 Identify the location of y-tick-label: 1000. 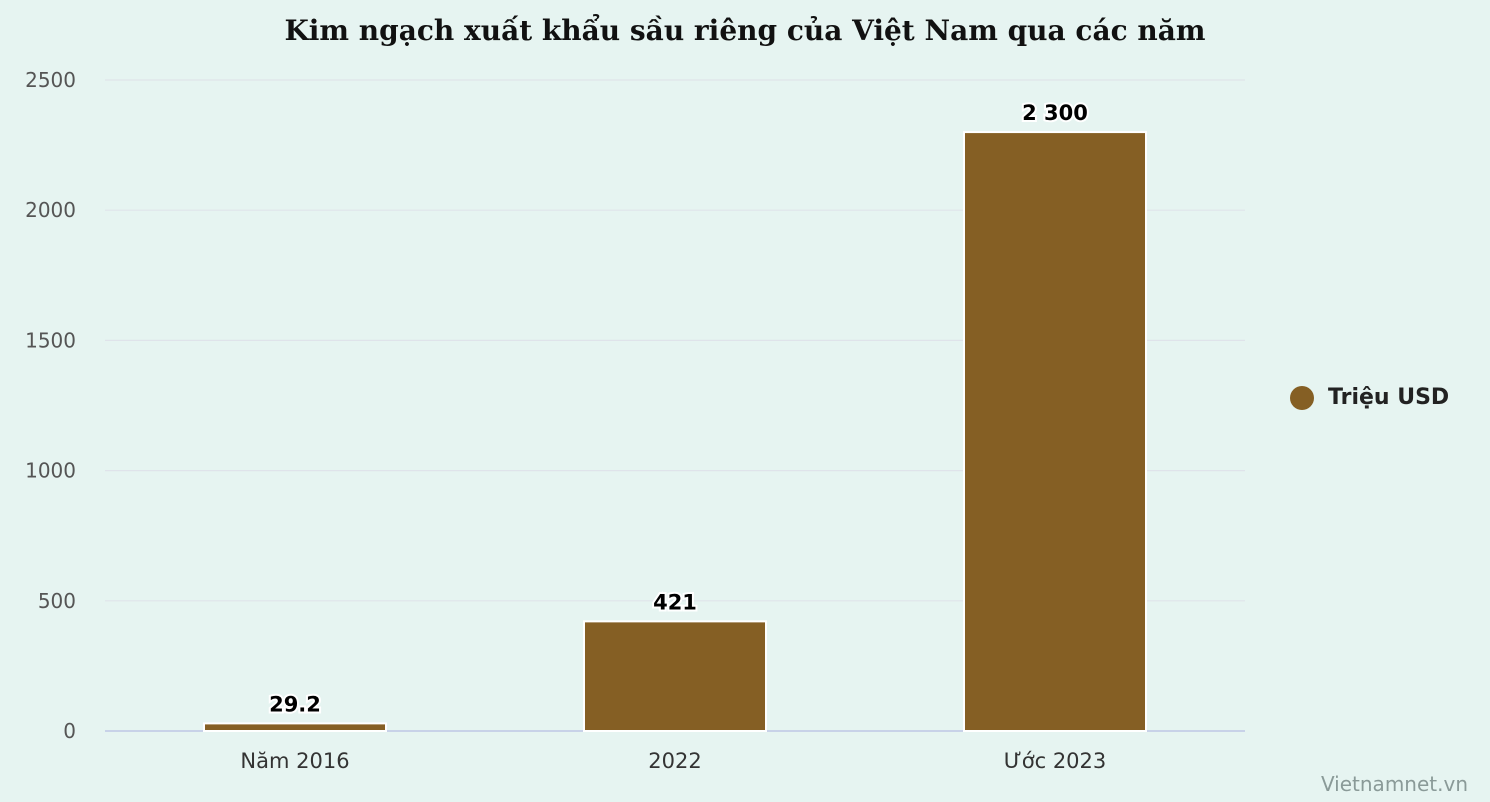
(50, 471).